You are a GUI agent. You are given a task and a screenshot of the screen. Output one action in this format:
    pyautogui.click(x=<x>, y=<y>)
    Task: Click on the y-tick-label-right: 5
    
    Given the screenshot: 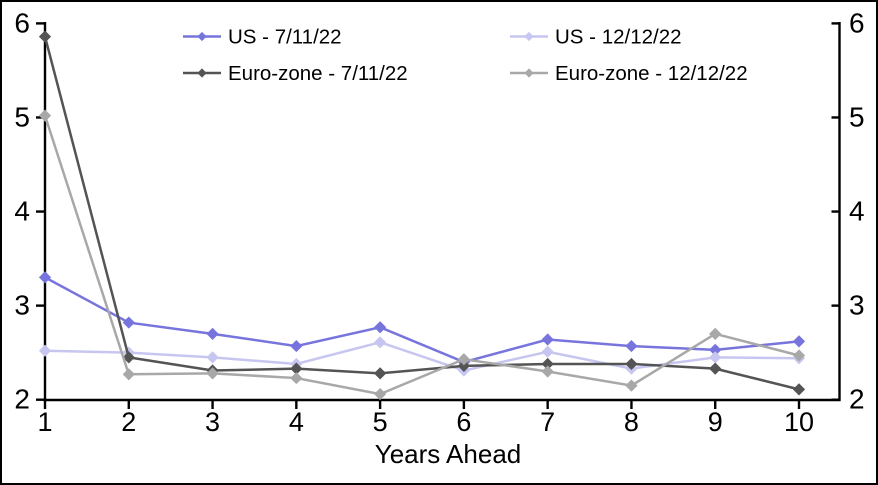 What is the action you would take?
    pyautogui.click(x=857, y=116)
    